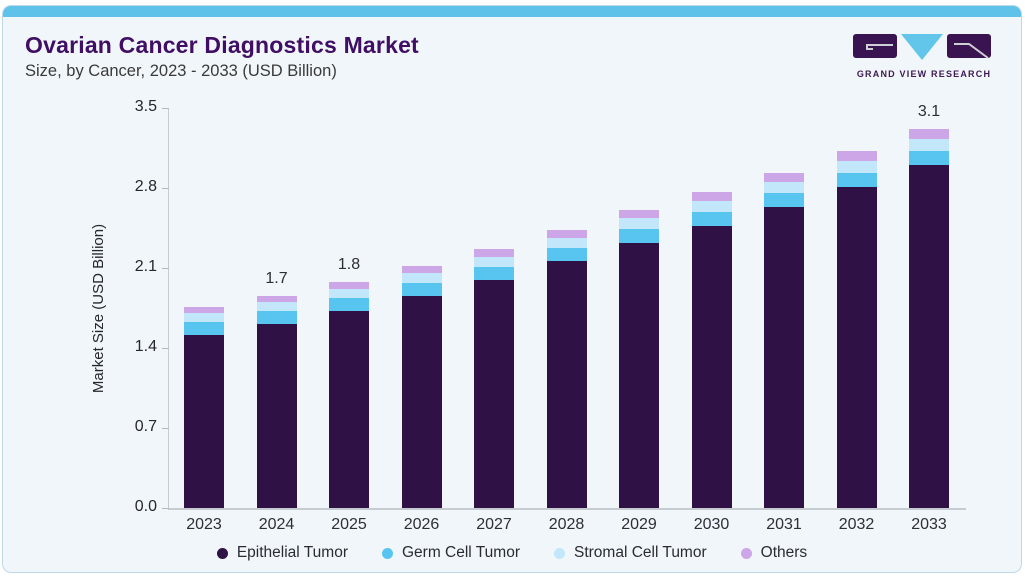 This screenshot has height=576, width=1025. Describe the element at coordinates (924, 55) in the screenshot. I see `gvr-logo: GRAND VIEW RESEARCH` at that location.